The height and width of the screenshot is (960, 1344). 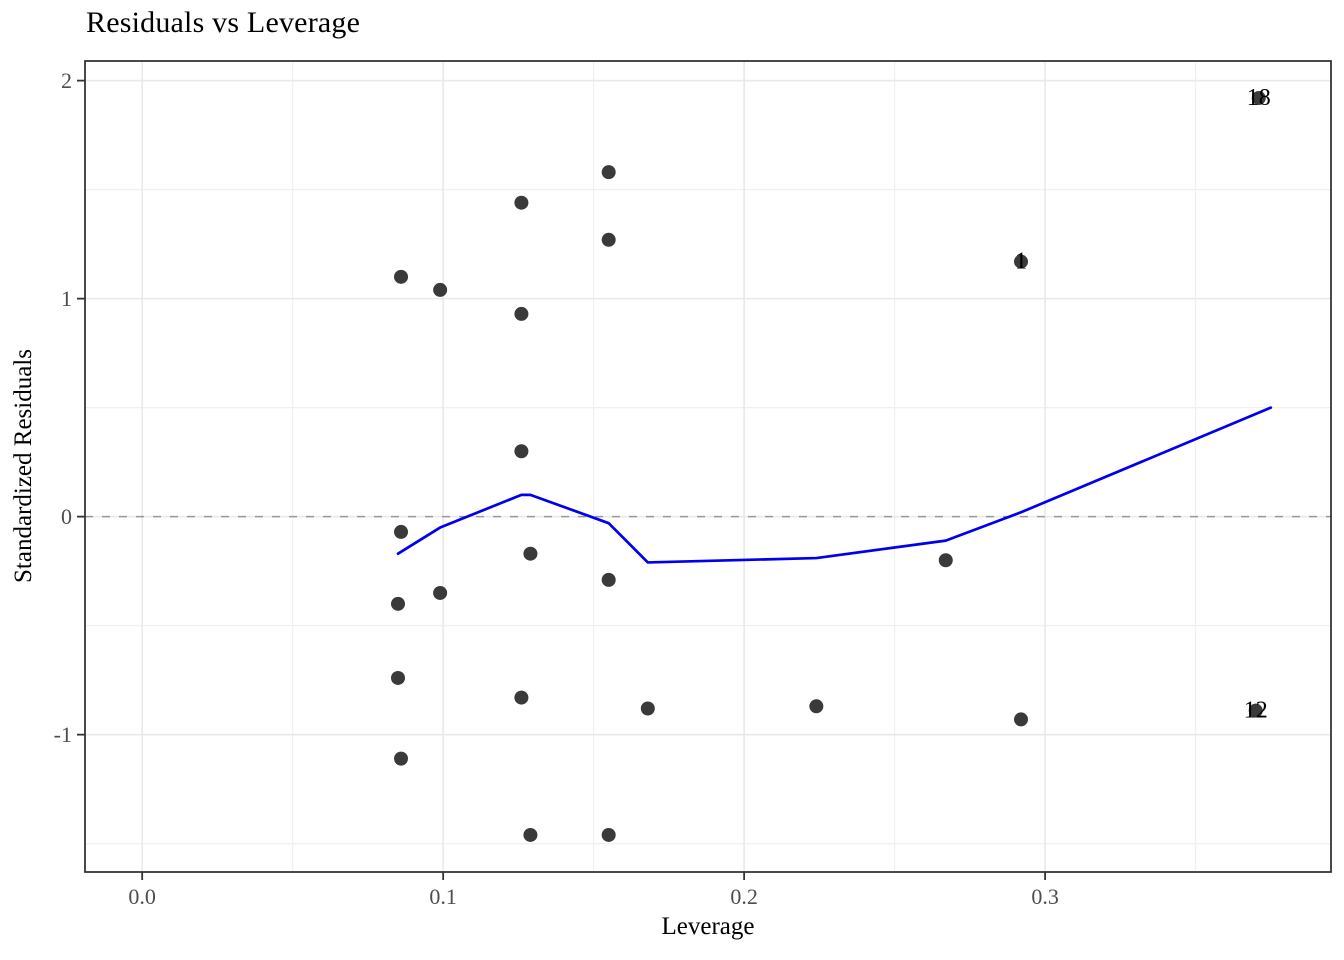 I want to click on y-axis-tick-label: 1, so click(x=66, y=298).